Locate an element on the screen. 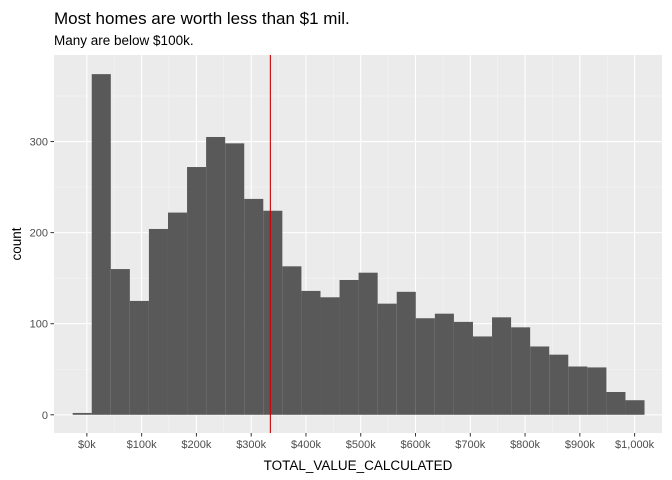  x-tick-label: $1,000k is located at coordinates (635, 445).